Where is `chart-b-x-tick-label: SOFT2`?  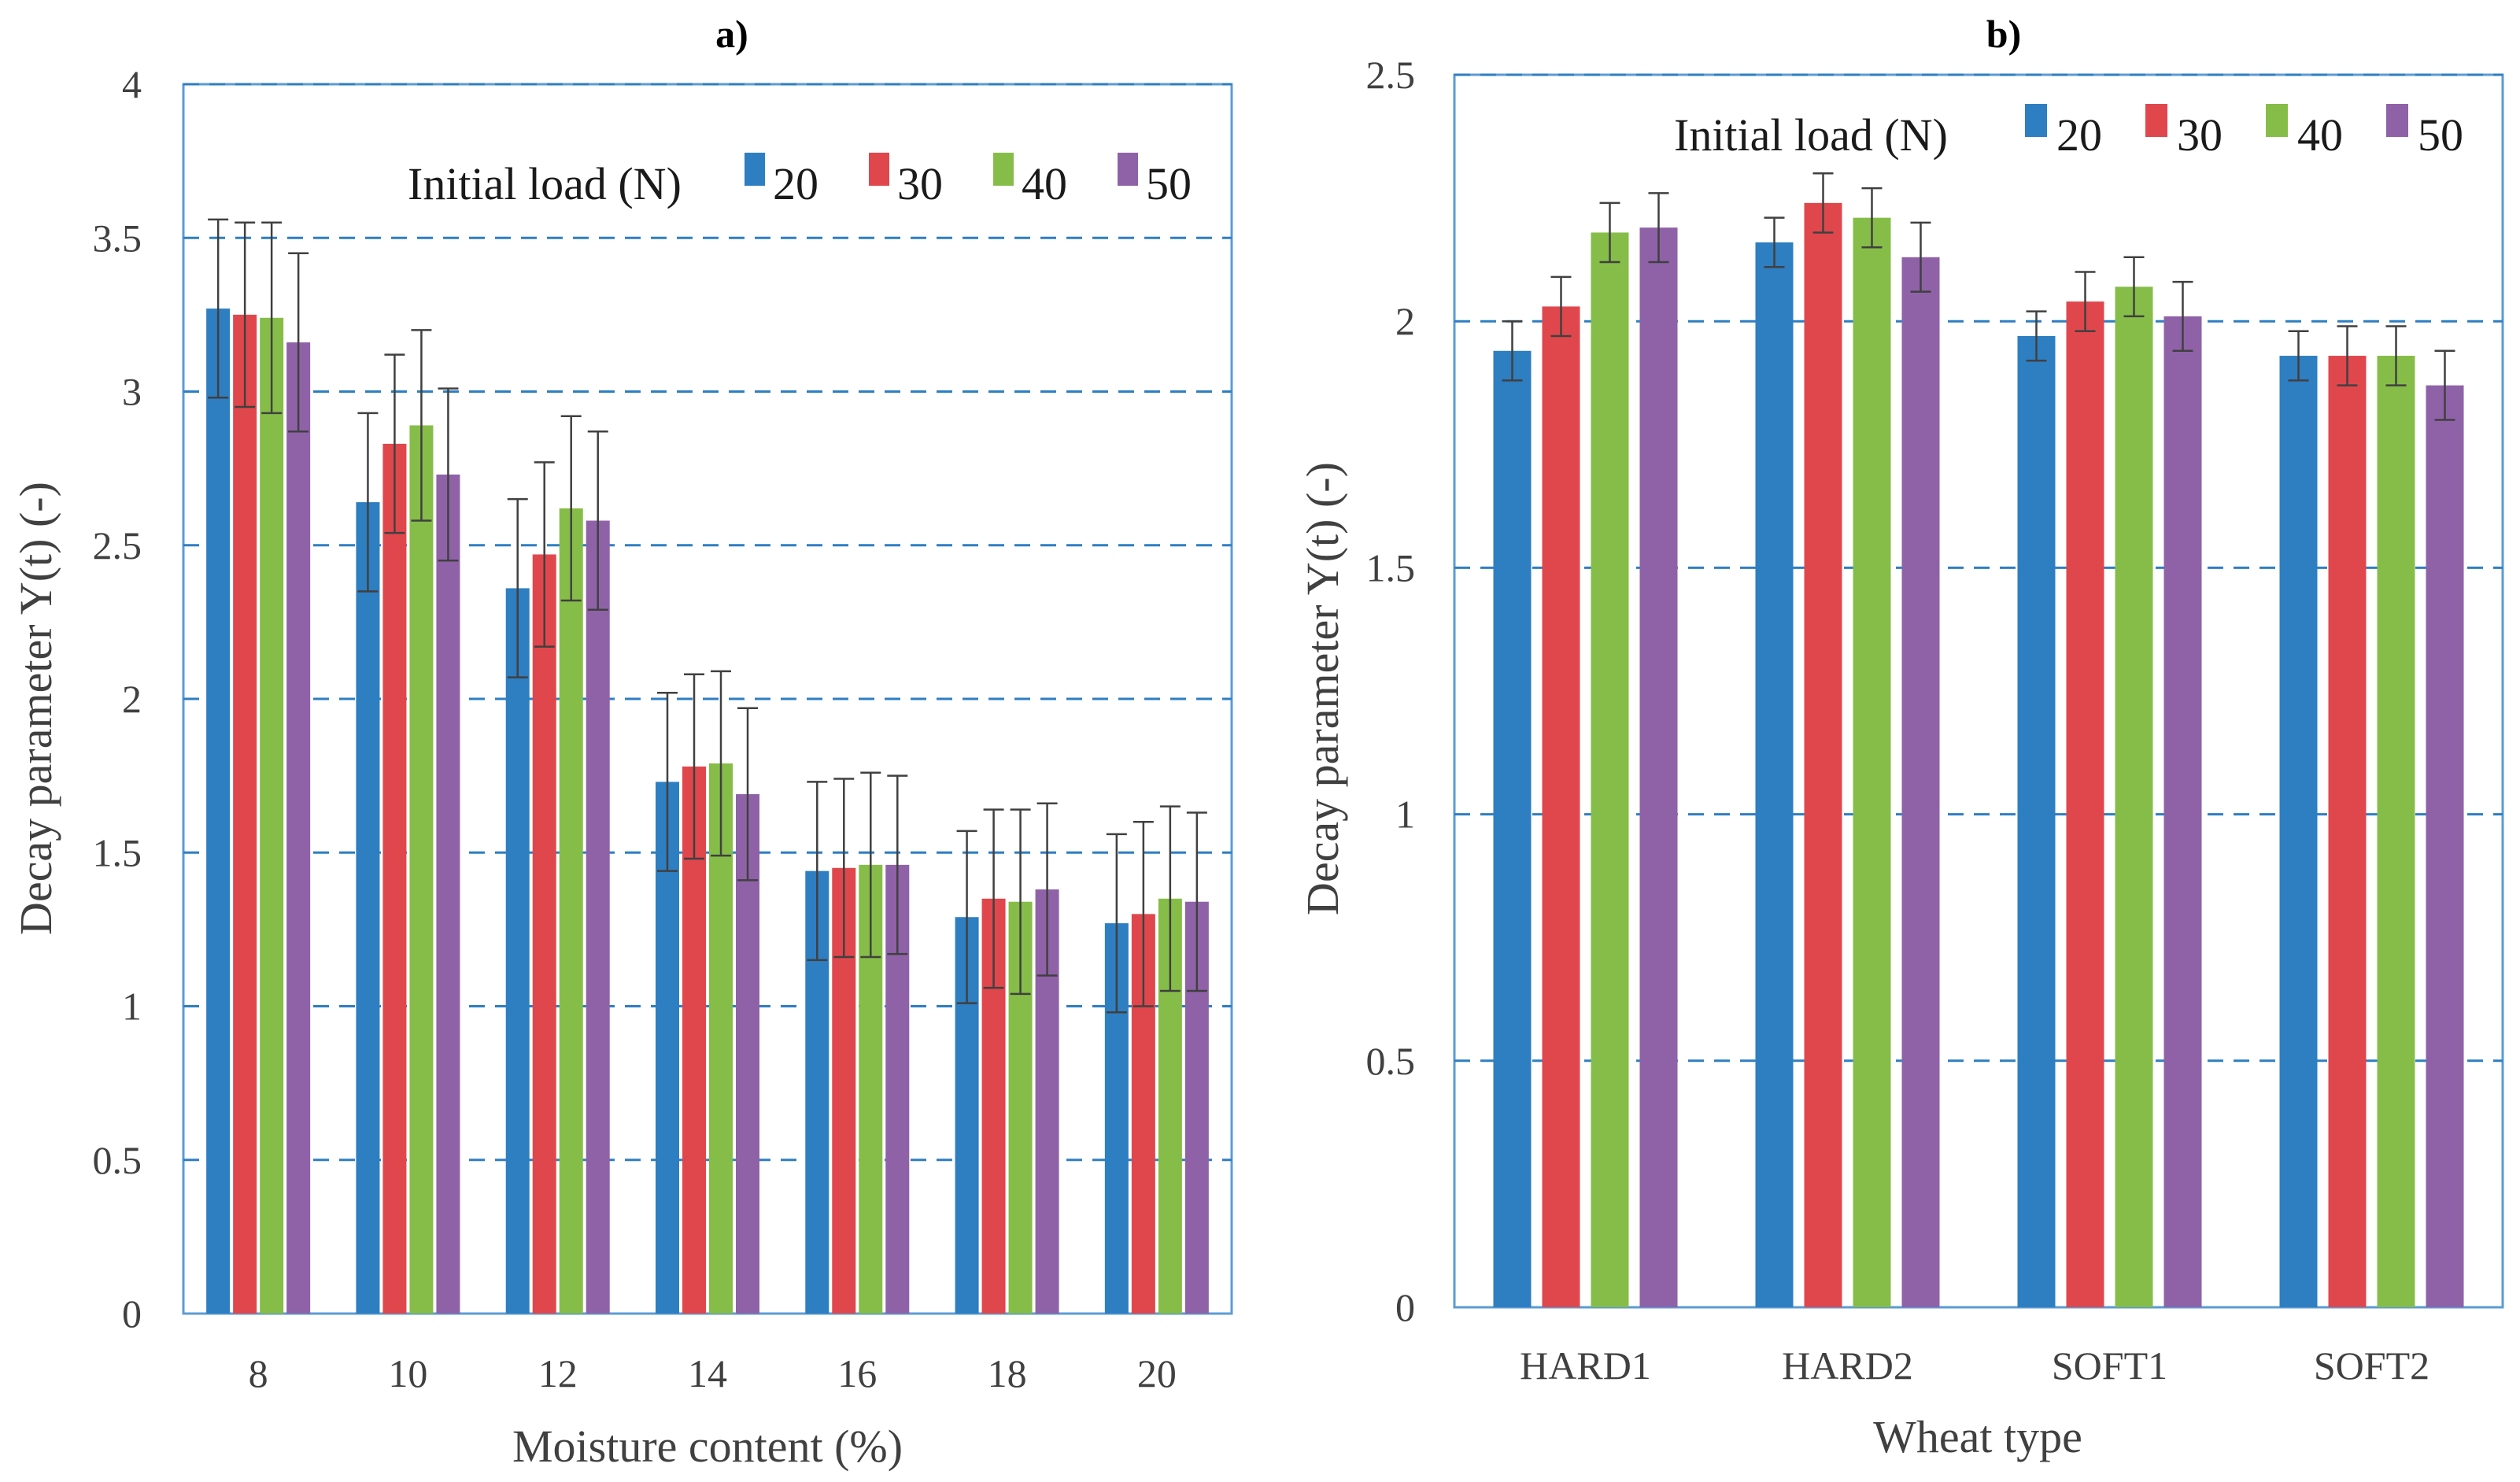
chart-b-x-tick-label: SOFT2 is located at coordinates (2371, 1365).